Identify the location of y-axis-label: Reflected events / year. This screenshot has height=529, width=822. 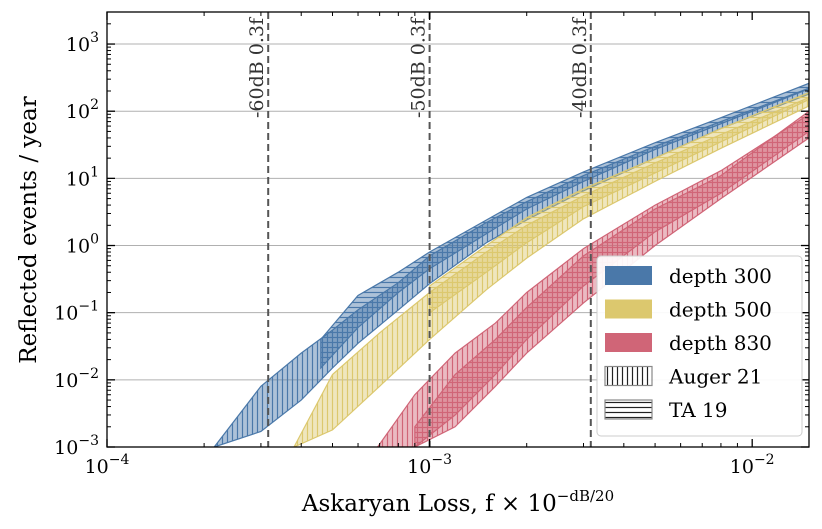
(29, 229).